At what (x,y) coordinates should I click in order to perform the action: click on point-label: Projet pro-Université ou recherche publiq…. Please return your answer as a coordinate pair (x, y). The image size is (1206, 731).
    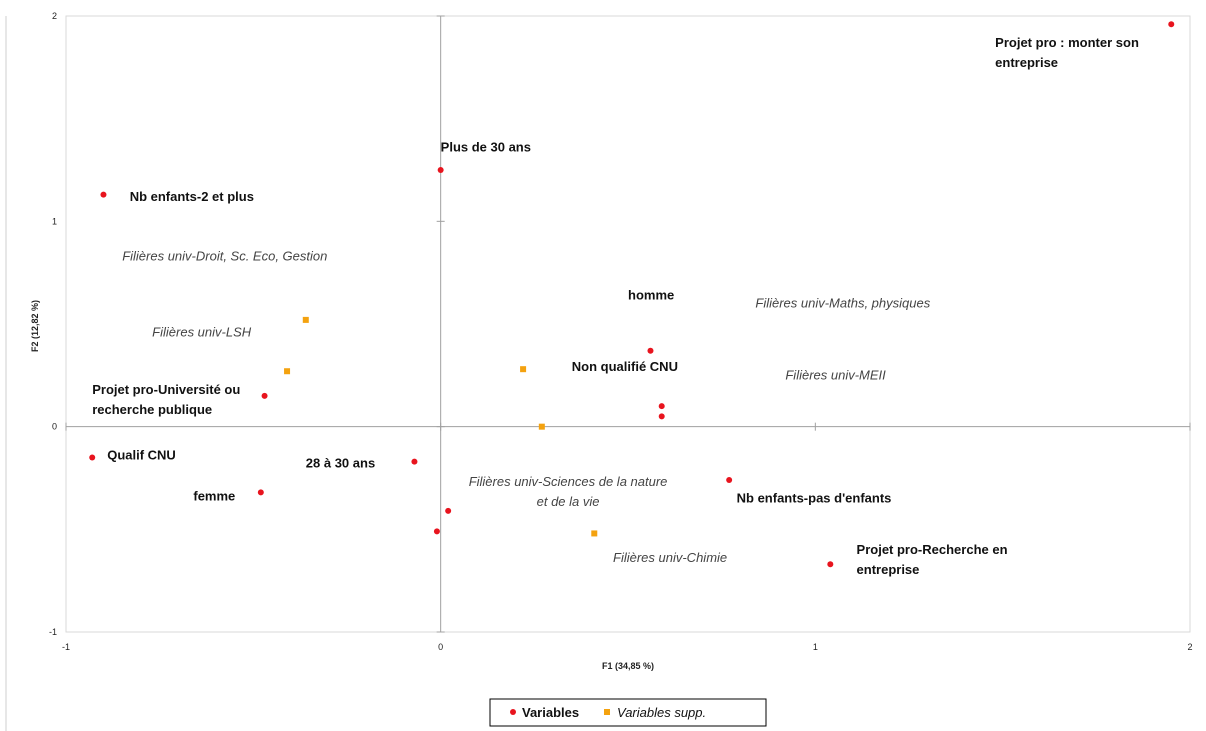
    Looking at the image, I should click on (166, 399).